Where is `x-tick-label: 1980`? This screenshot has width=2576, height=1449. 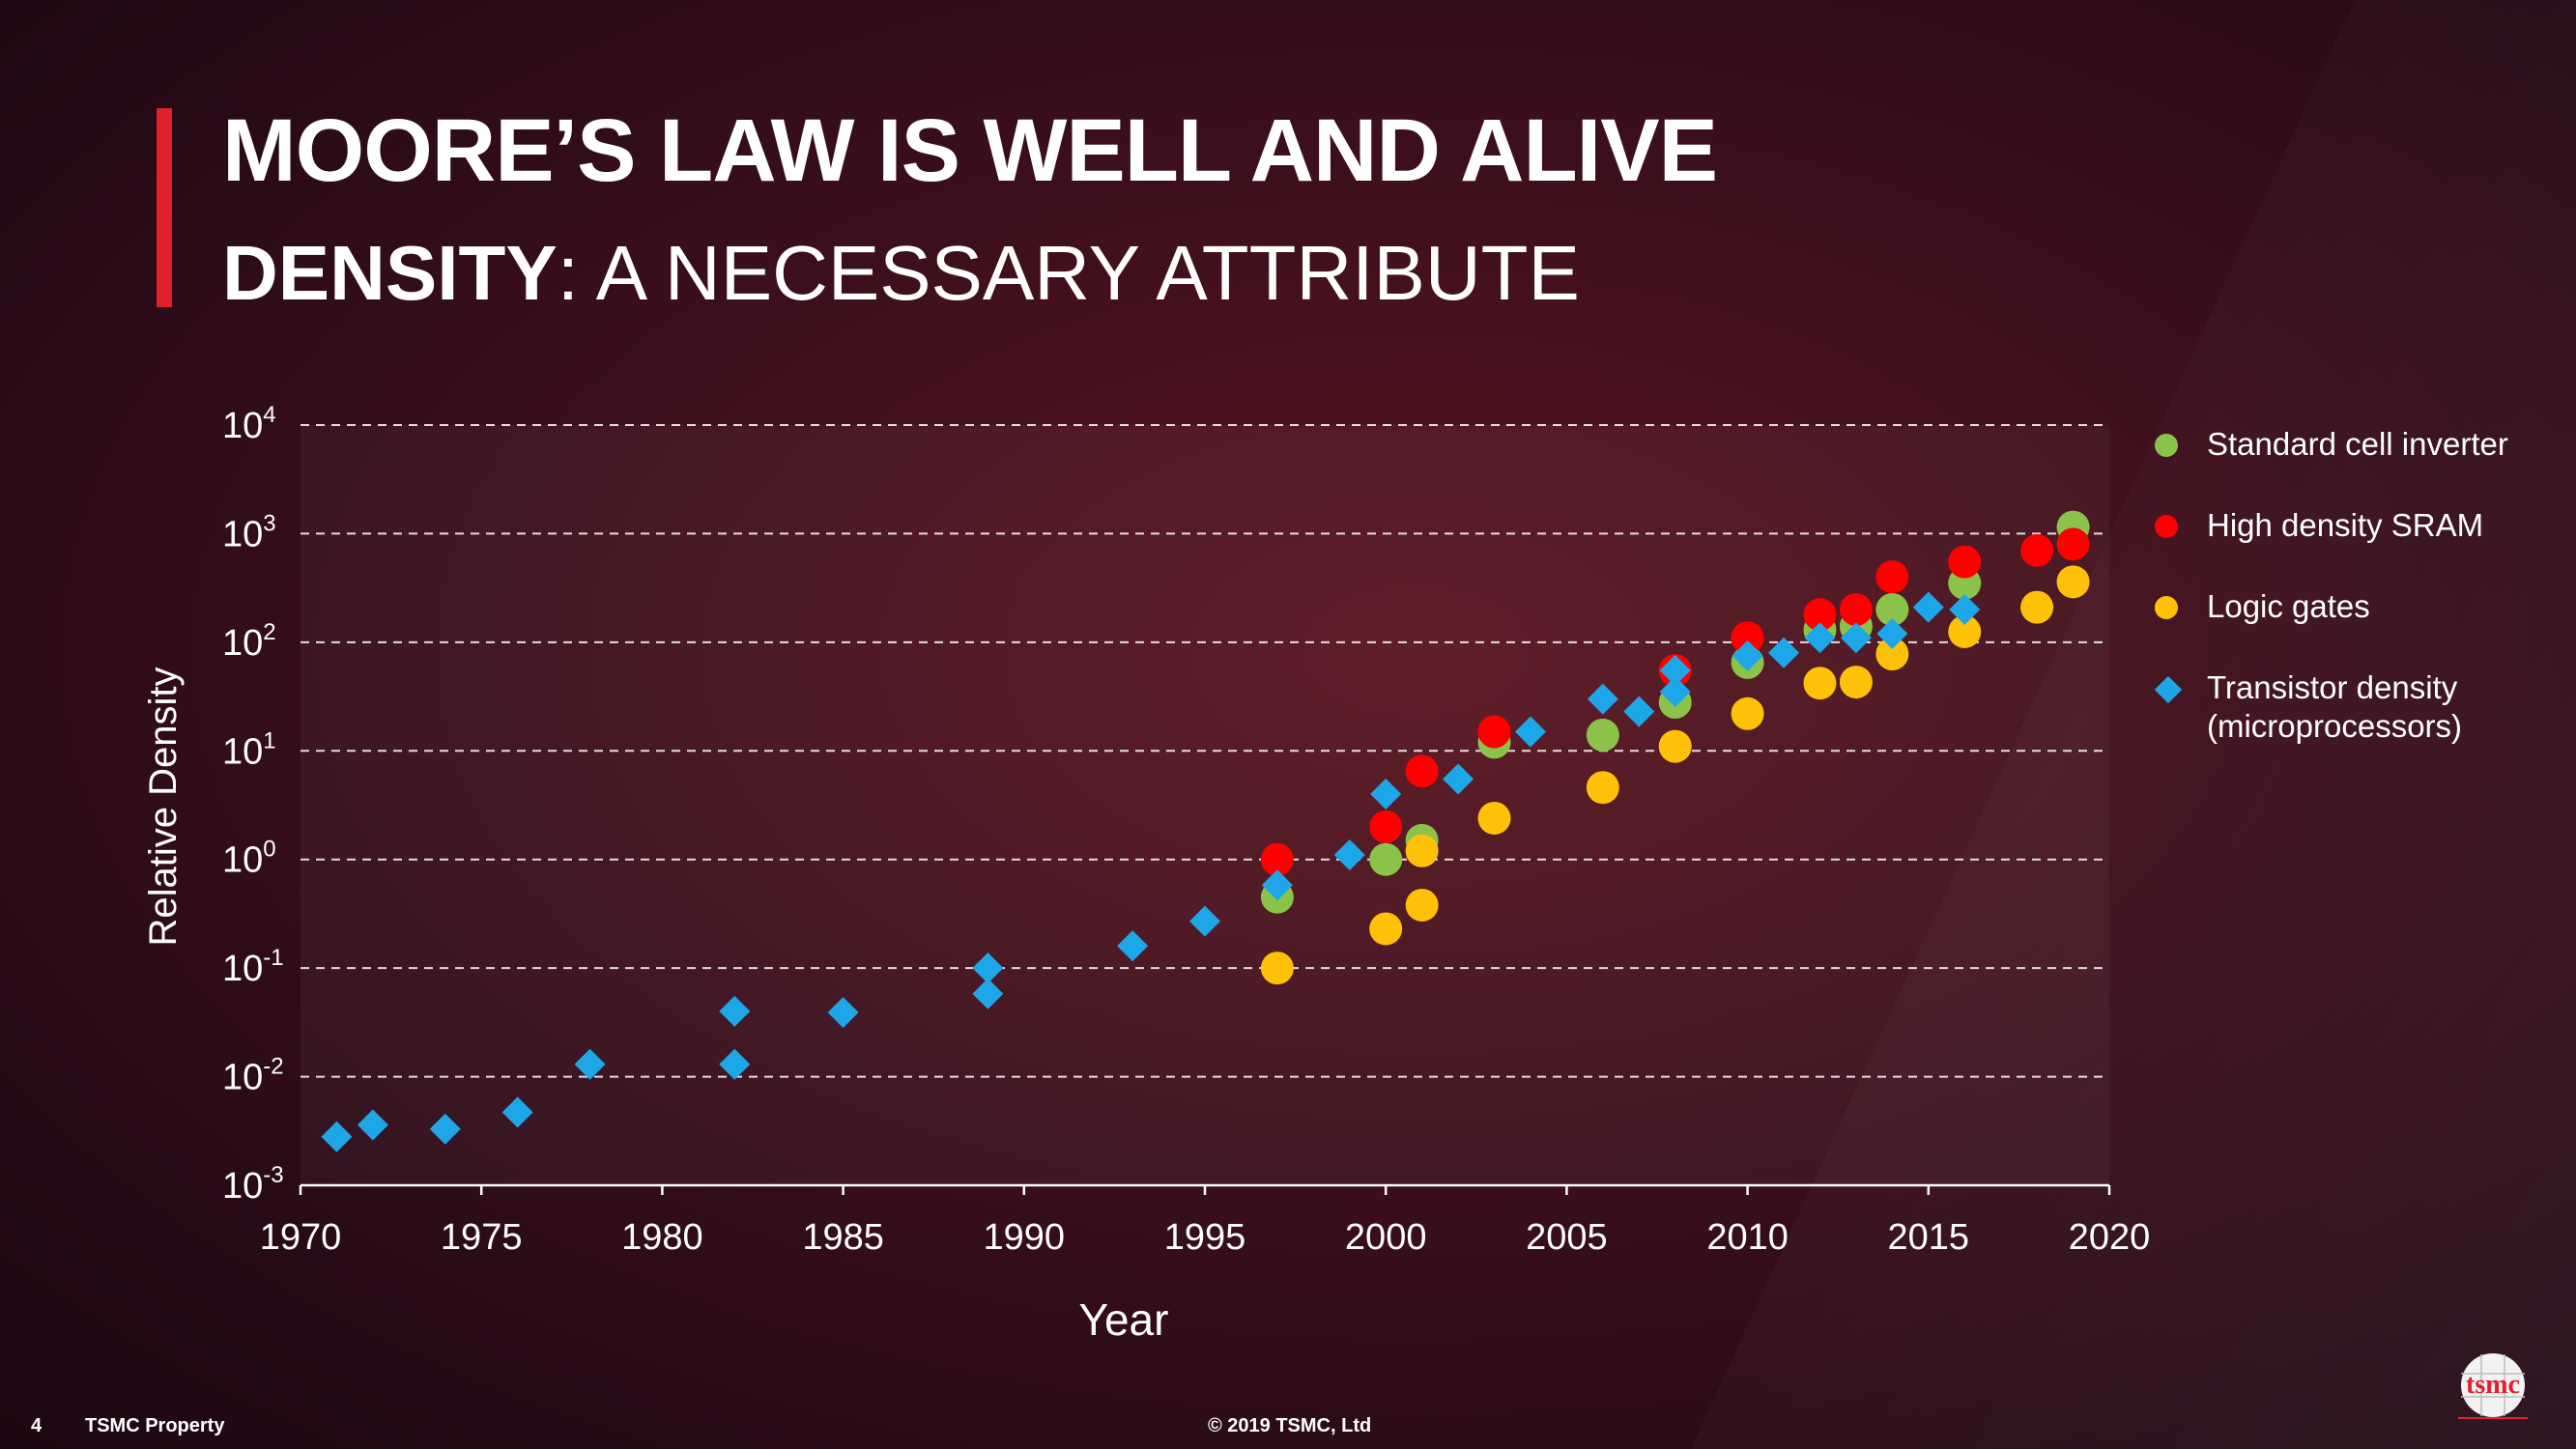 x-tick-label: 1980 is located at coordinates (662, 1237).